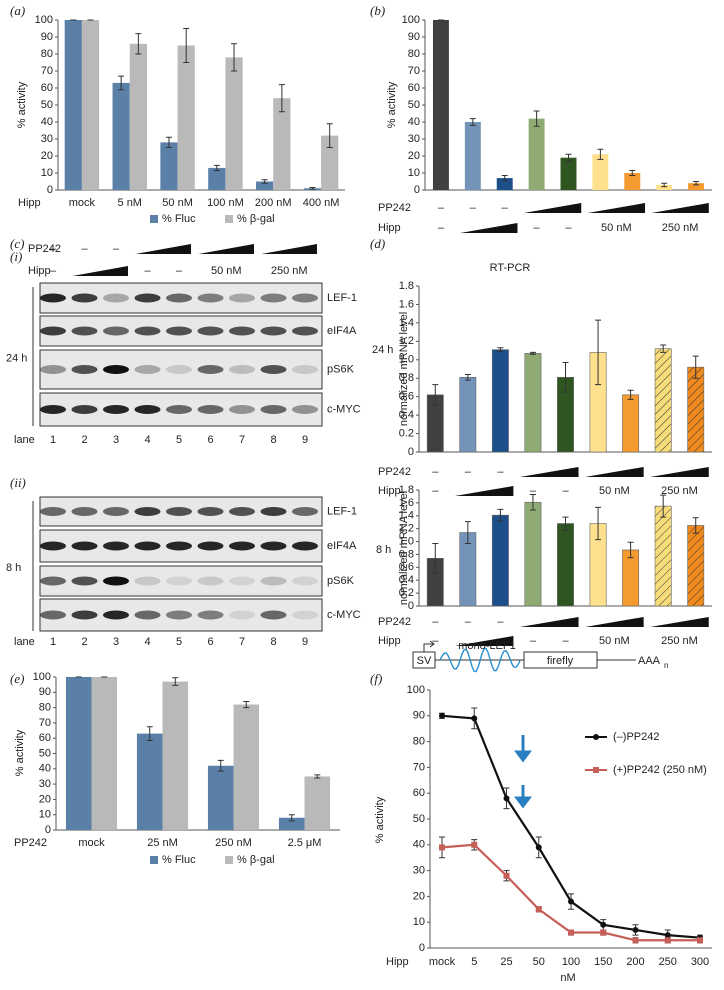  What do you see at coordinates (82, 203) in the screenshot?
I see `x-tick-label: mock` at bounding box center [82, 203].